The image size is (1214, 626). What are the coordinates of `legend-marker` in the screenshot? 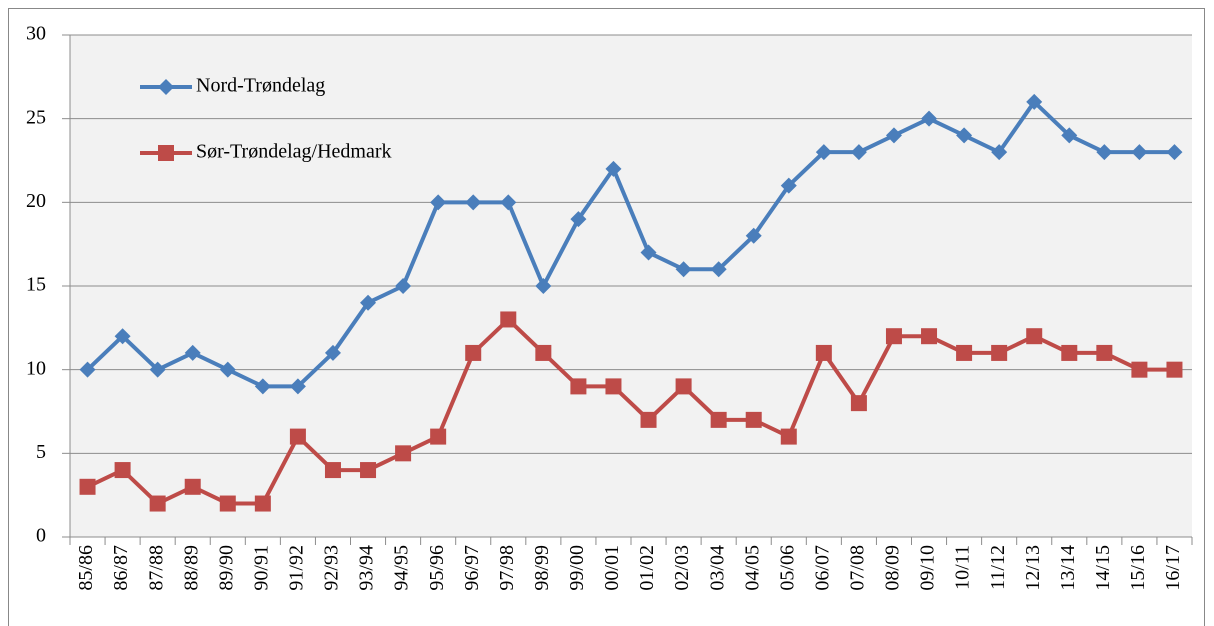 It's located at (166, 87).